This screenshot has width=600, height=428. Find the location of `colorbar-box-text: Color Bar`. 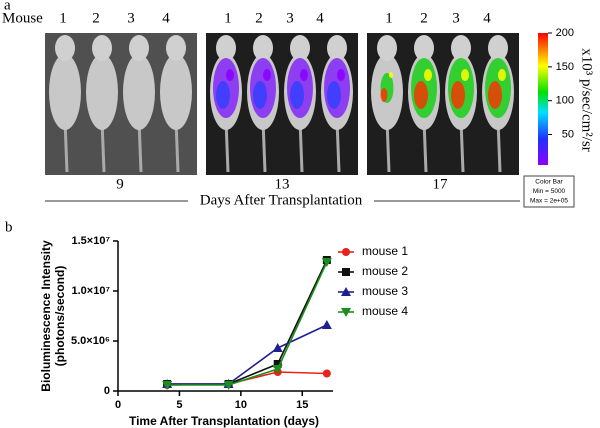

colorbar-box-text: Color Bar is located at coordinates (549, 182).